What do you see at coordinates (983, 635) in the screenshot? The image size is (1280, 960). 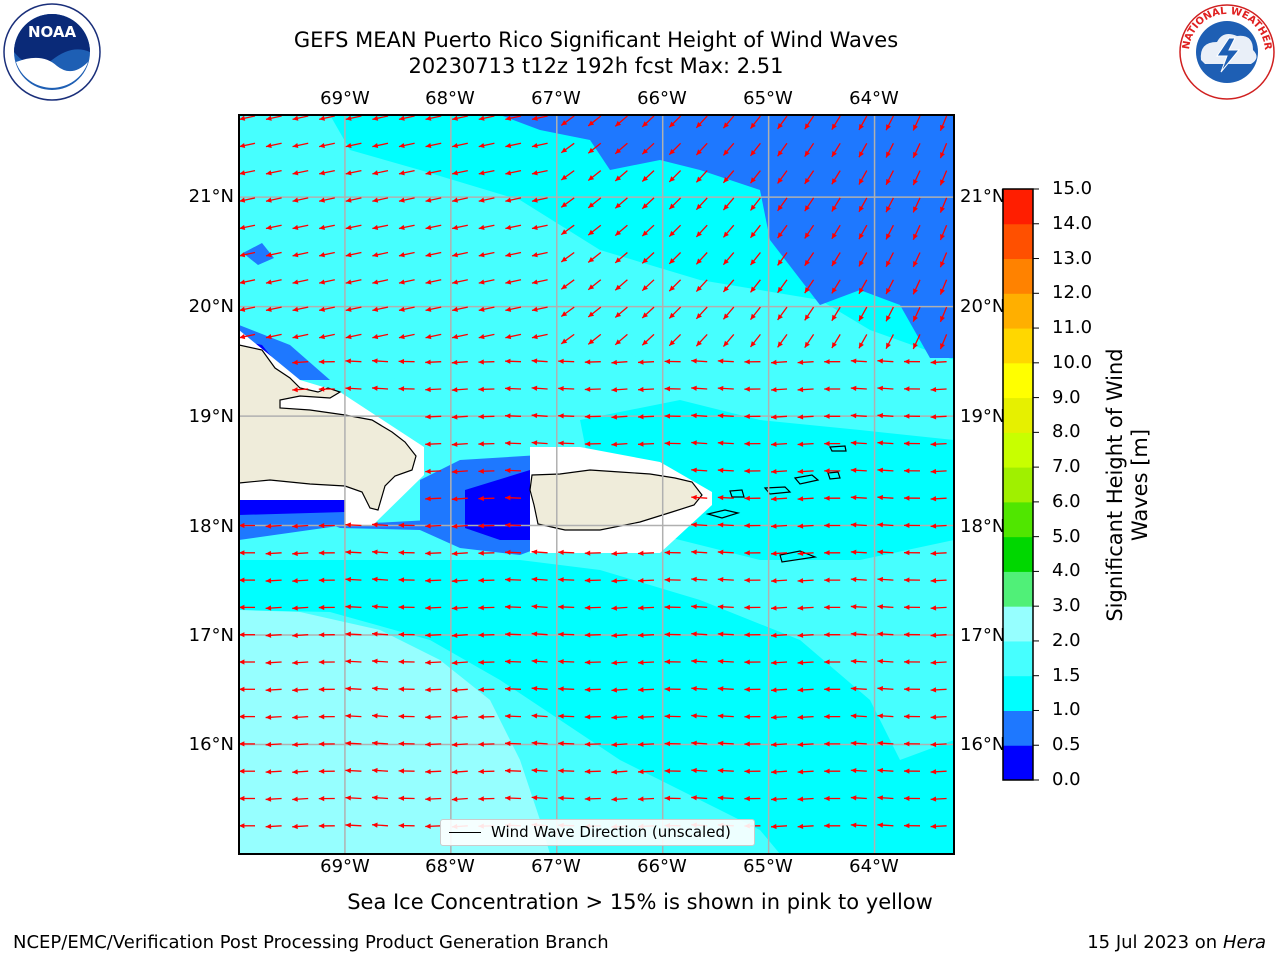 I see `lat-label-right: 17°N` at bounding box center [983, 635].